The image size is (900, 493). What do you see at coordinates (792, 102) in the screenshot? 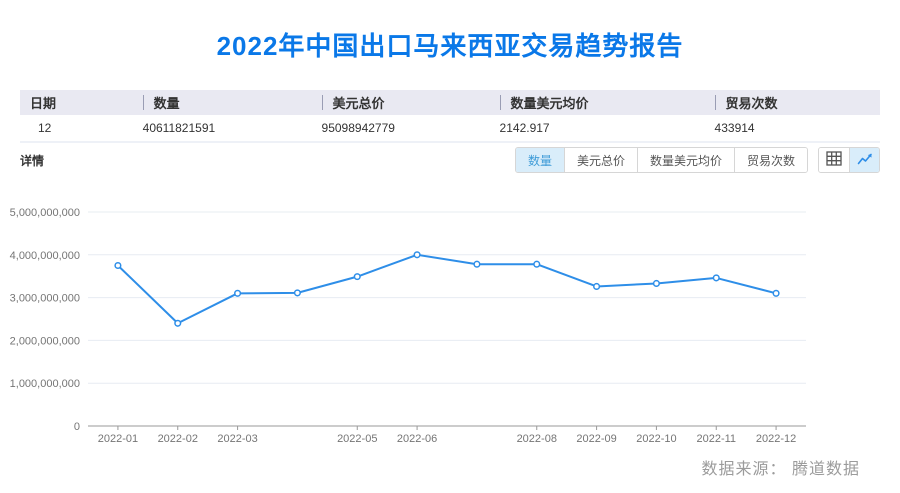
I see `col-header-trade-count: 贸易次数` at bounding box center [792, 102].